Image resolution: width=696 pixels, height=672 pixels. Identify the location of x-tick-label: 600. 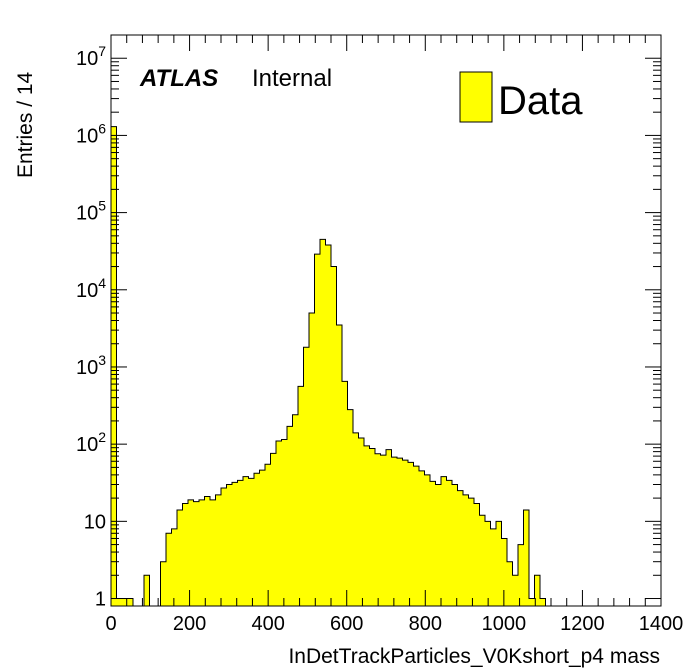
(346, 624).